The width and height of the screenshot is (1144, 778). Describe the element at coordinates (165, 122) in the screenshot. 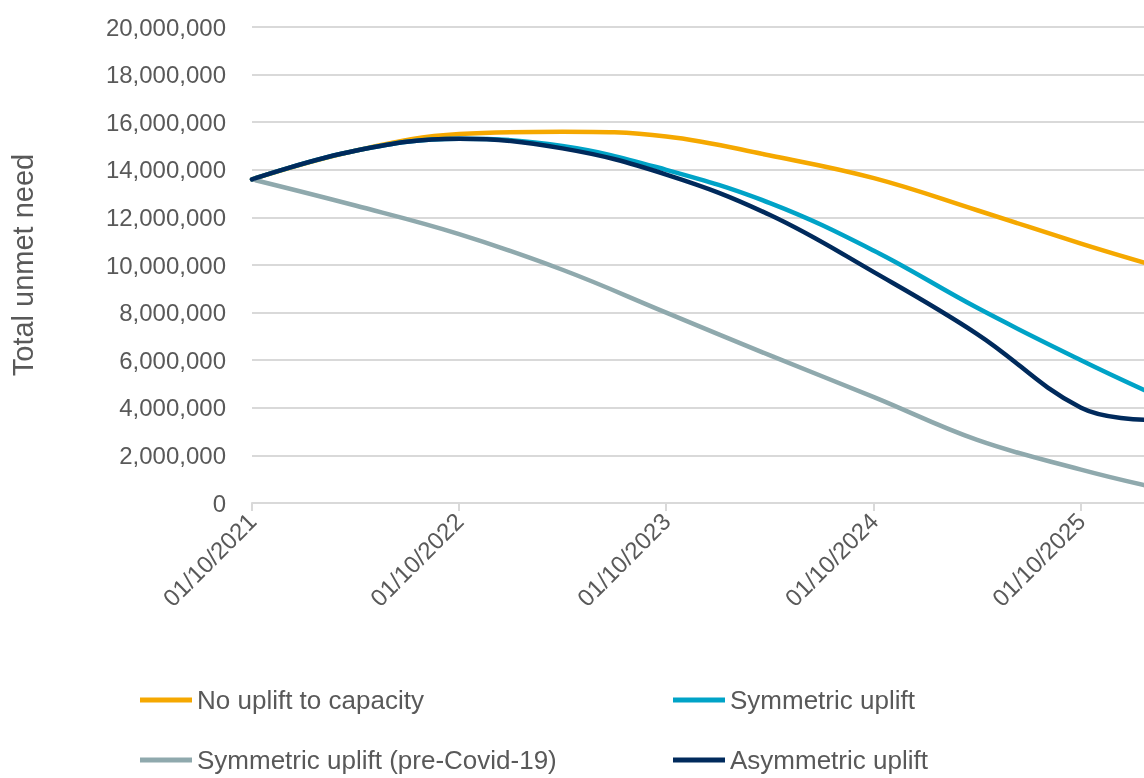

I see `y-tick-label: 16,000,000` at that location.